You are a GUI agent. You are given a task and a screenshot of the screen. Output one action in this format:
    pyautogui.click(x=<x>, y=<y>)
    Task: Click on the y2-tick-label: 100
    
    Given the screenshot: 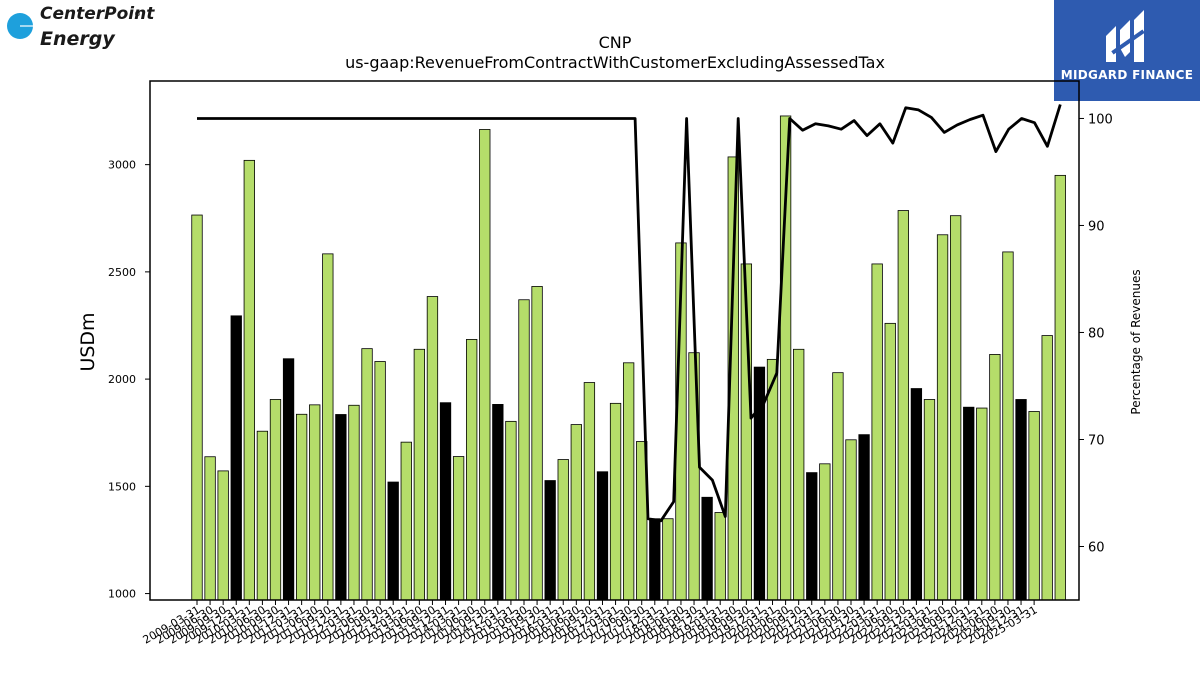 What is the action you would take?
    pyautogui.click(x=1100, y=119)
    